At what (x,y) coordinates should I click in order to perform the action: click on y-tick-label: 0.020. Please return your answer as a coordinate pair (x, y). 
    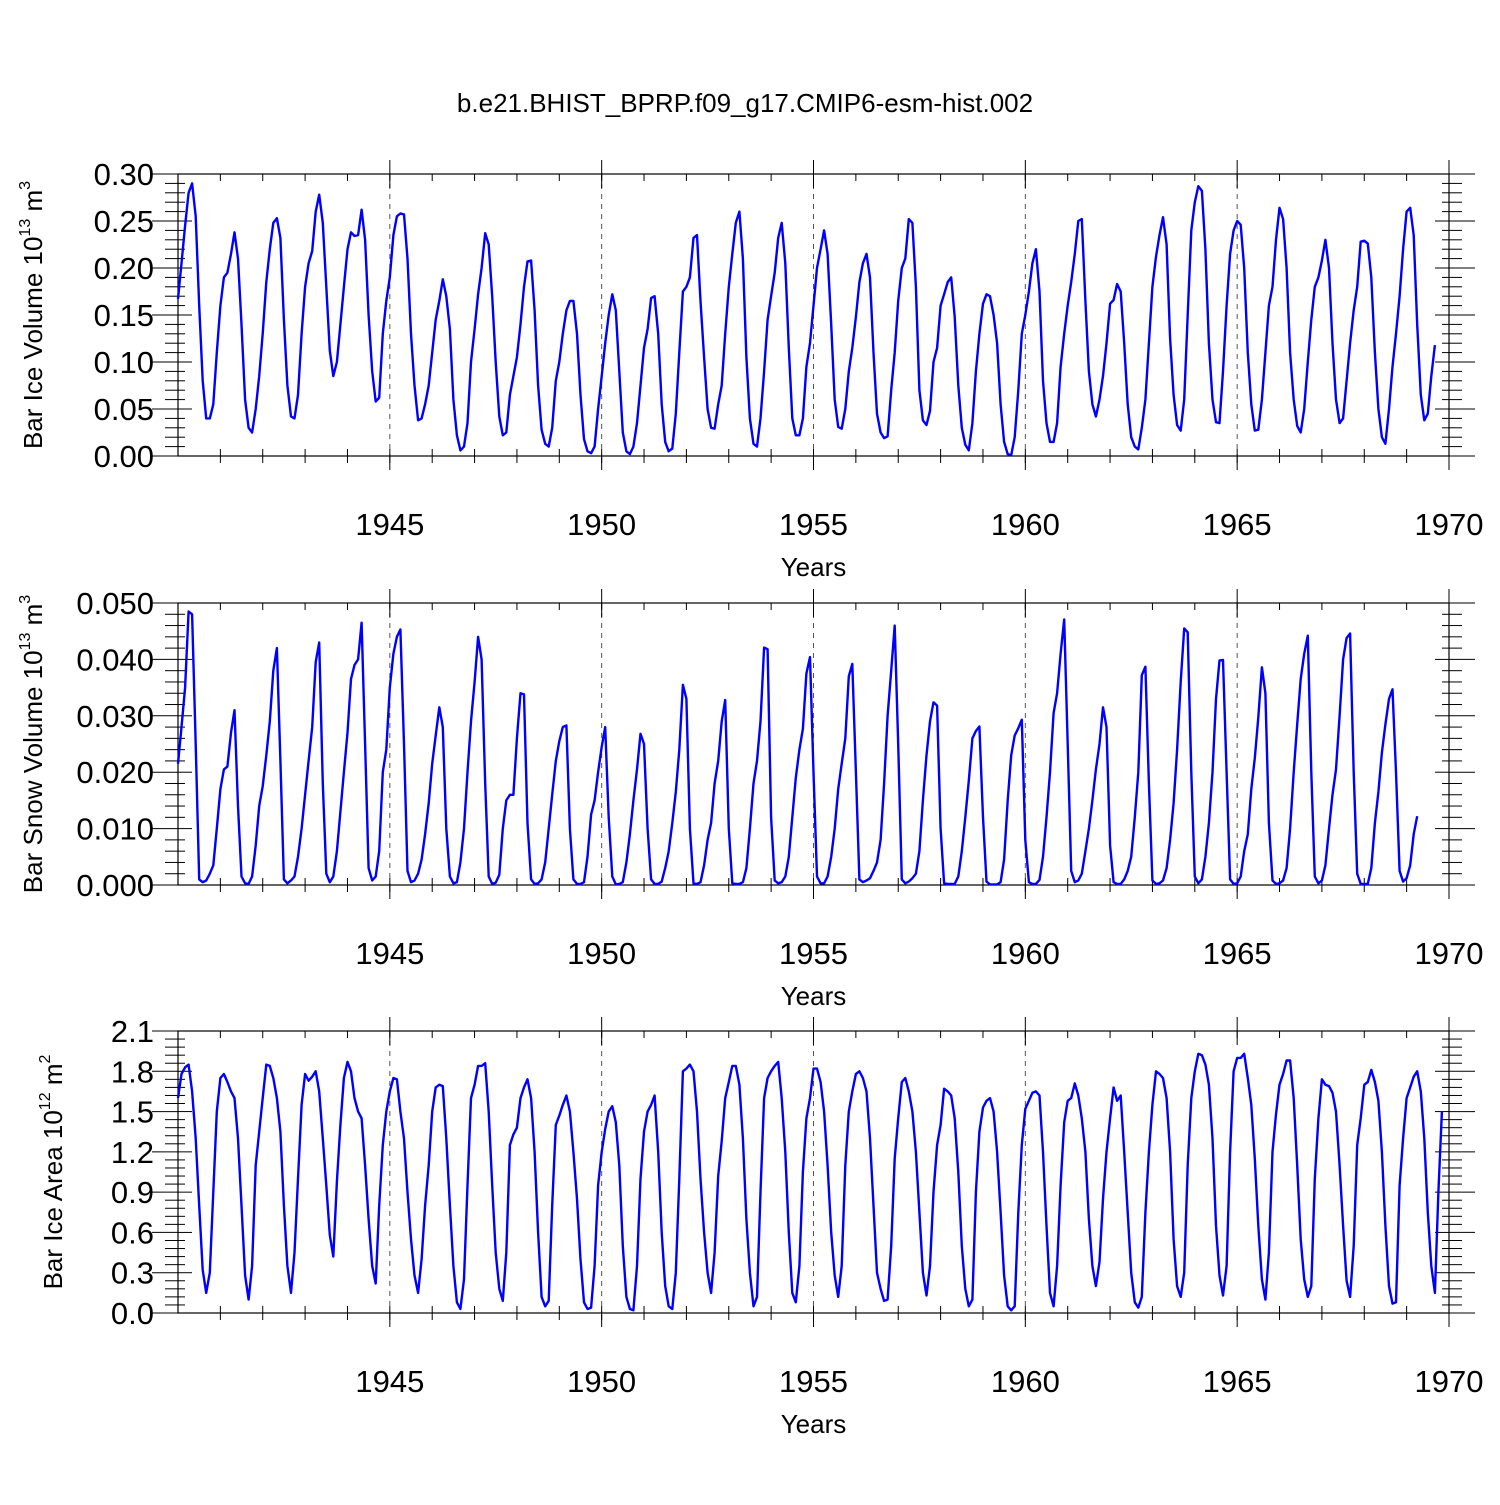
    Looking at the image, I should click on (115, 772).